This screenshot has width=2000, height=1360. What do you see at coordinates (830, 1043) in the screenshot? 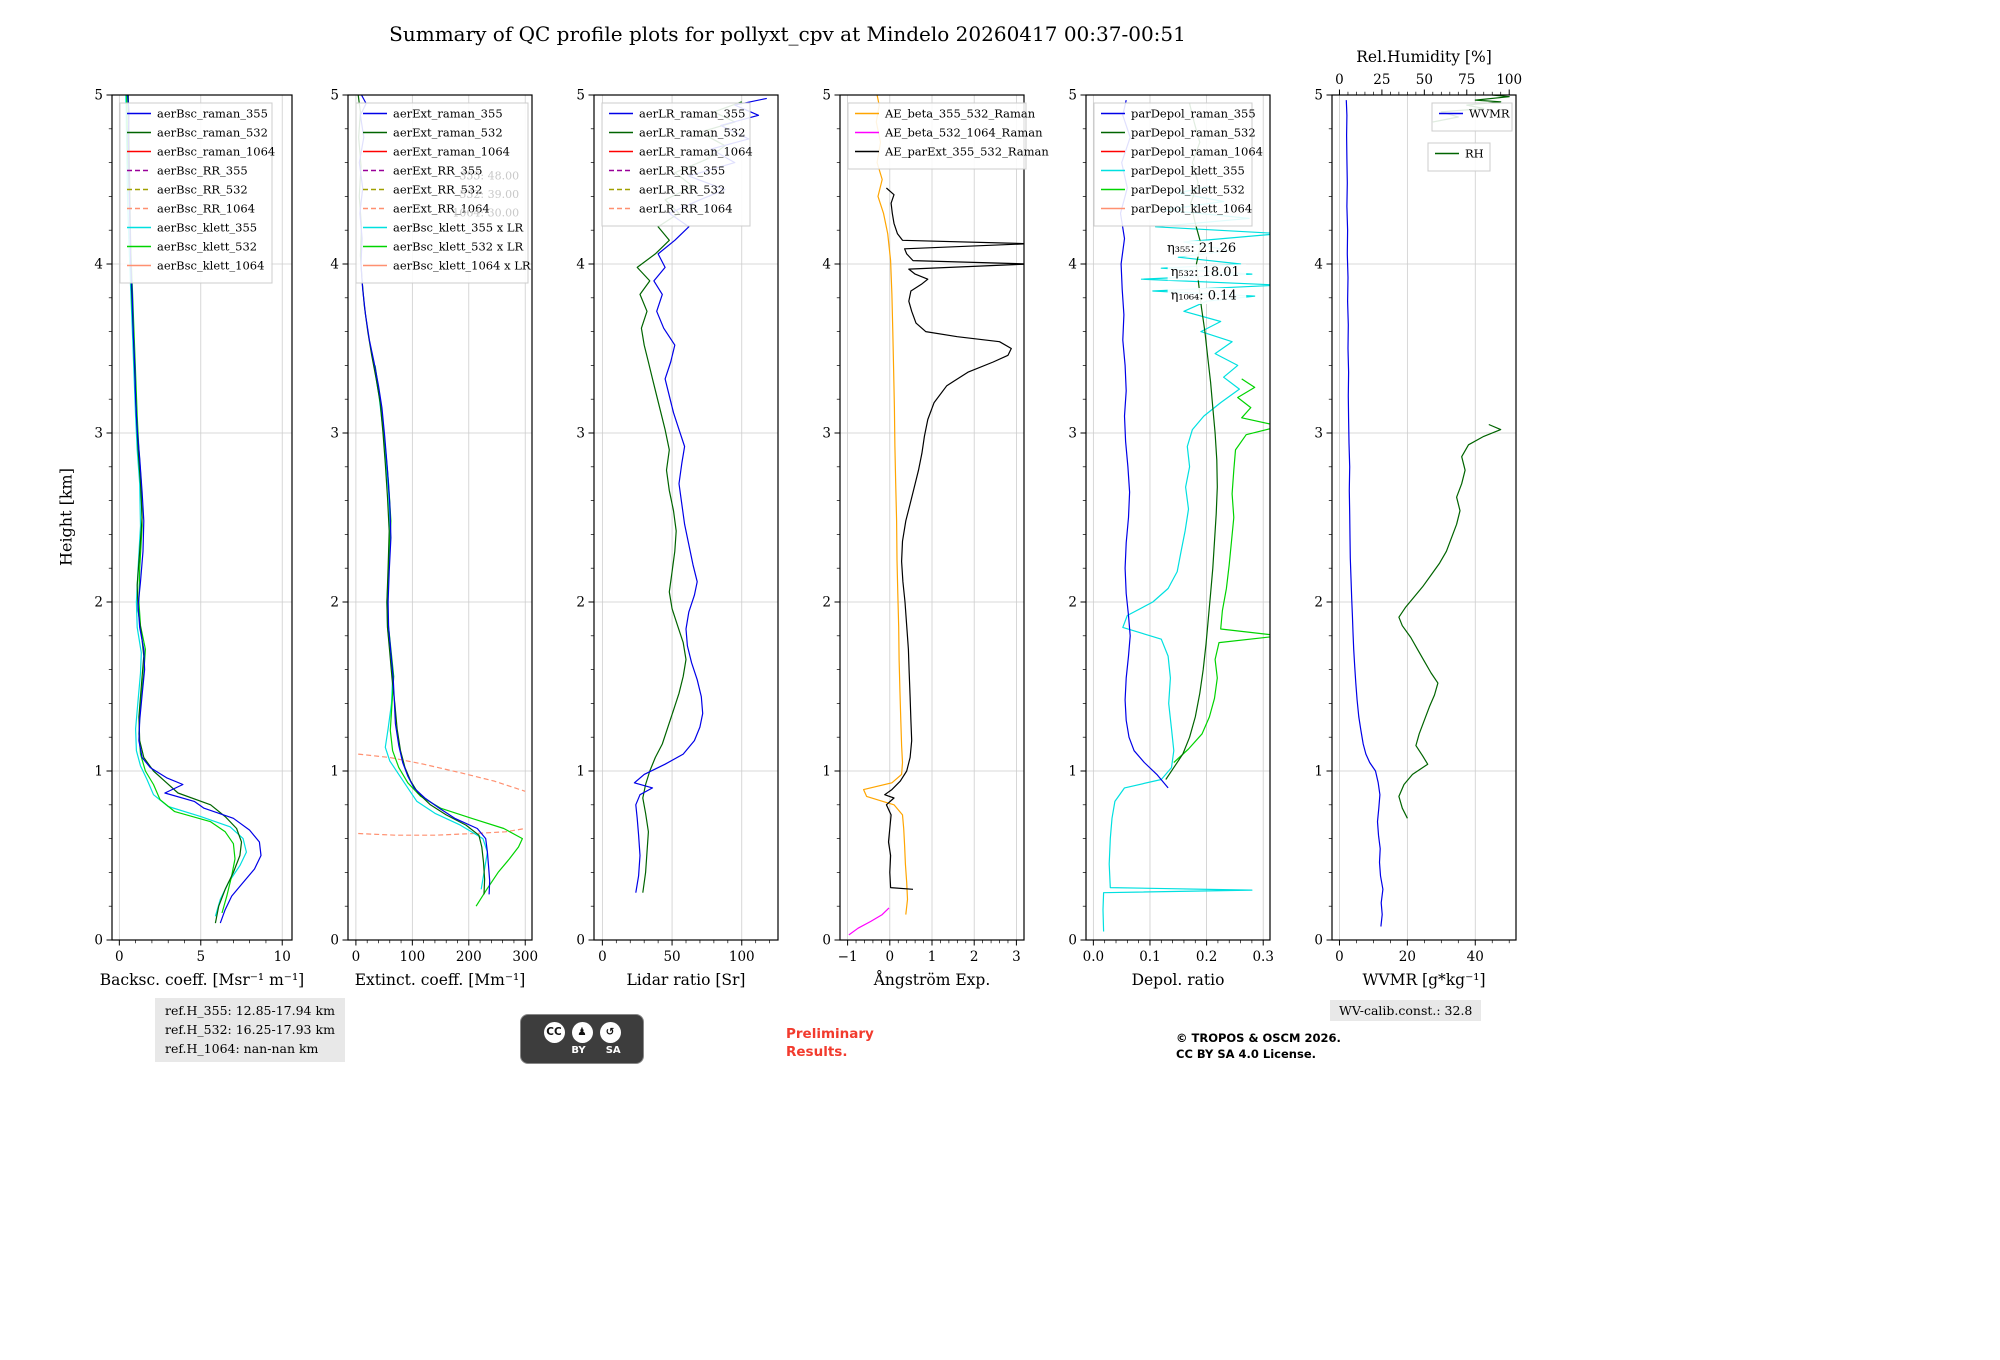
I see `preliminary-note: Preliminary Results.` at bounding box center [830, 1043].